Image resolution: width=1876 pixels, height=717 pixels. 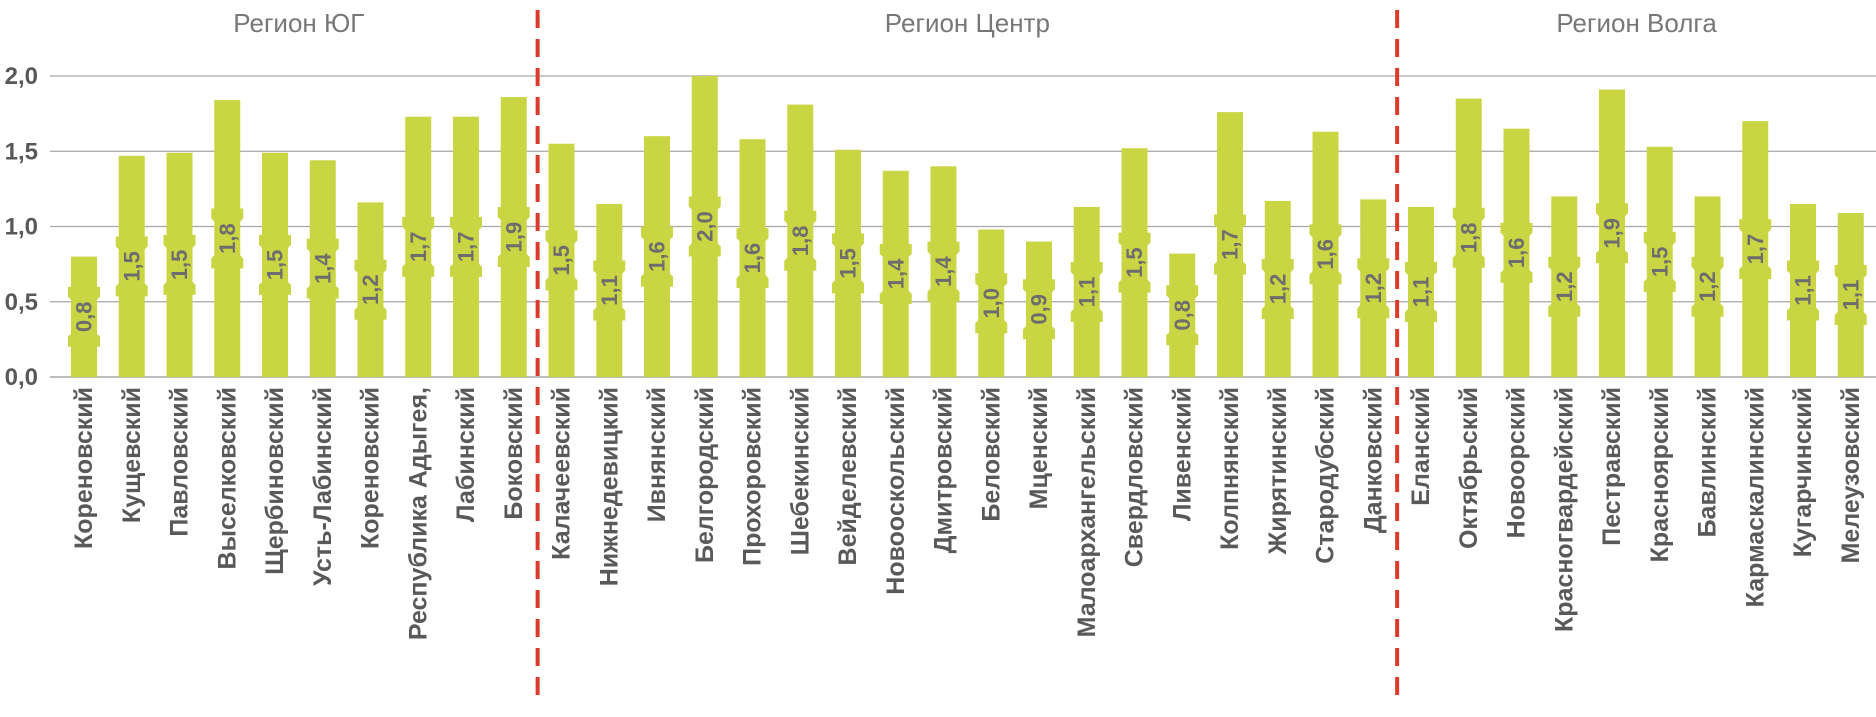 What do you see at coordinates (1708, 462) in the screenshot?
I see `x-tick-label: Бавлинский` at bounding box center [1708, 462].